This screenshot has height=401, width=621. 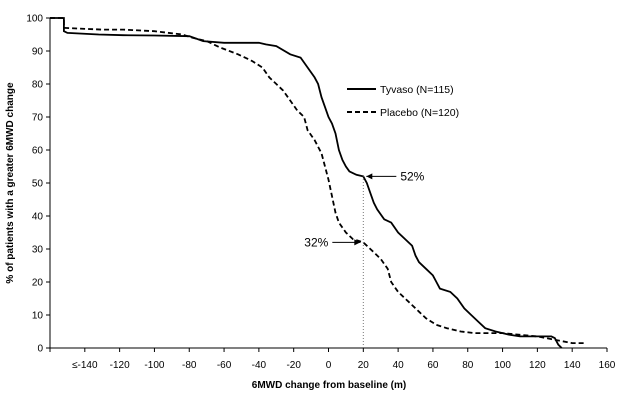 What do you see at coordinates (399, 365) in the screenshot?
I see `x-tick-label: 40` at bounding box center [399, 365].